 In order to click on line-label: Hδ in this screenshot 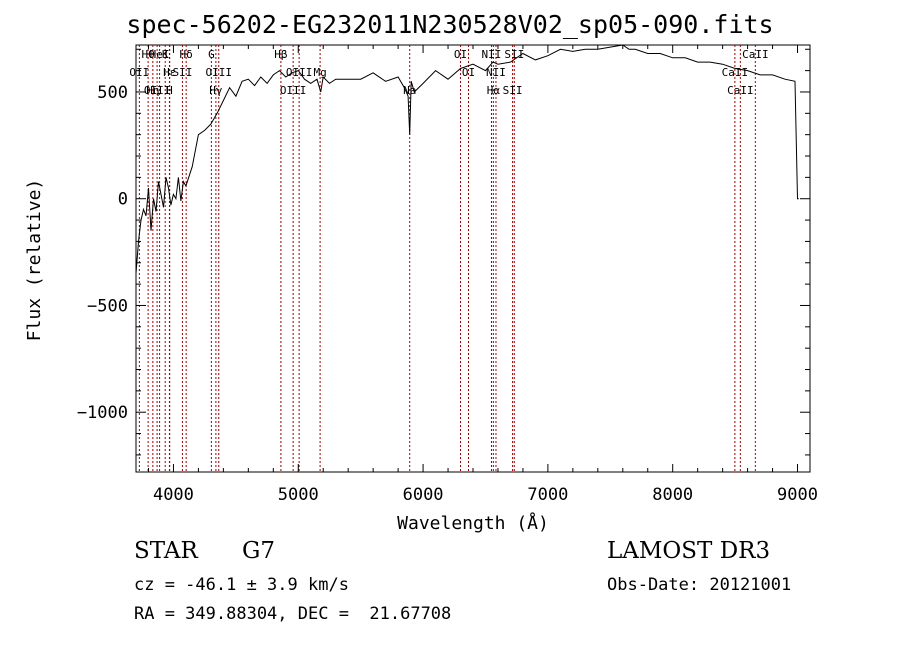, I will do `click(186, 54)`.